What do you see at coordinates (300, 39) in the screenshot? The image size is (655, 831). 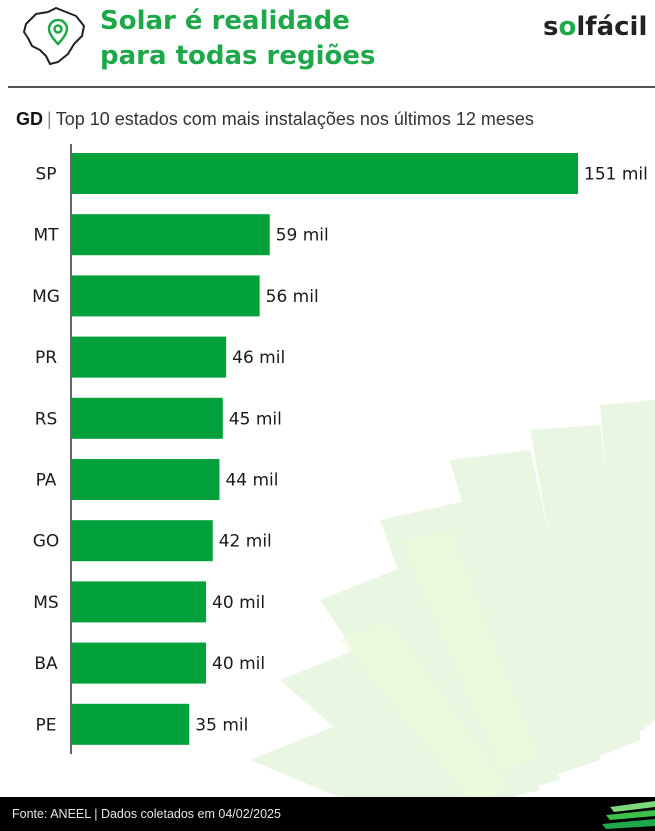 I see `page-title: Solar é realidade para todas regiões` at bounding box center [300, 39].